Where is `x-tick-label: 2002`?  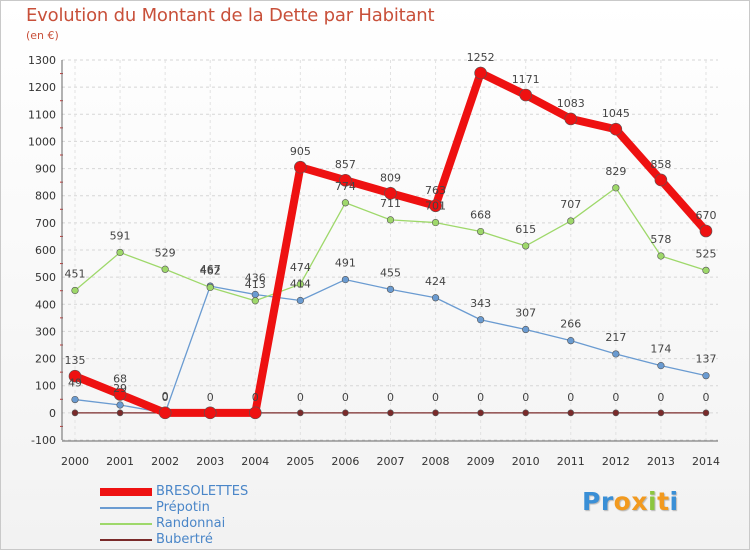
x-tick-label: 2002 is located at coordinates (165, 461).